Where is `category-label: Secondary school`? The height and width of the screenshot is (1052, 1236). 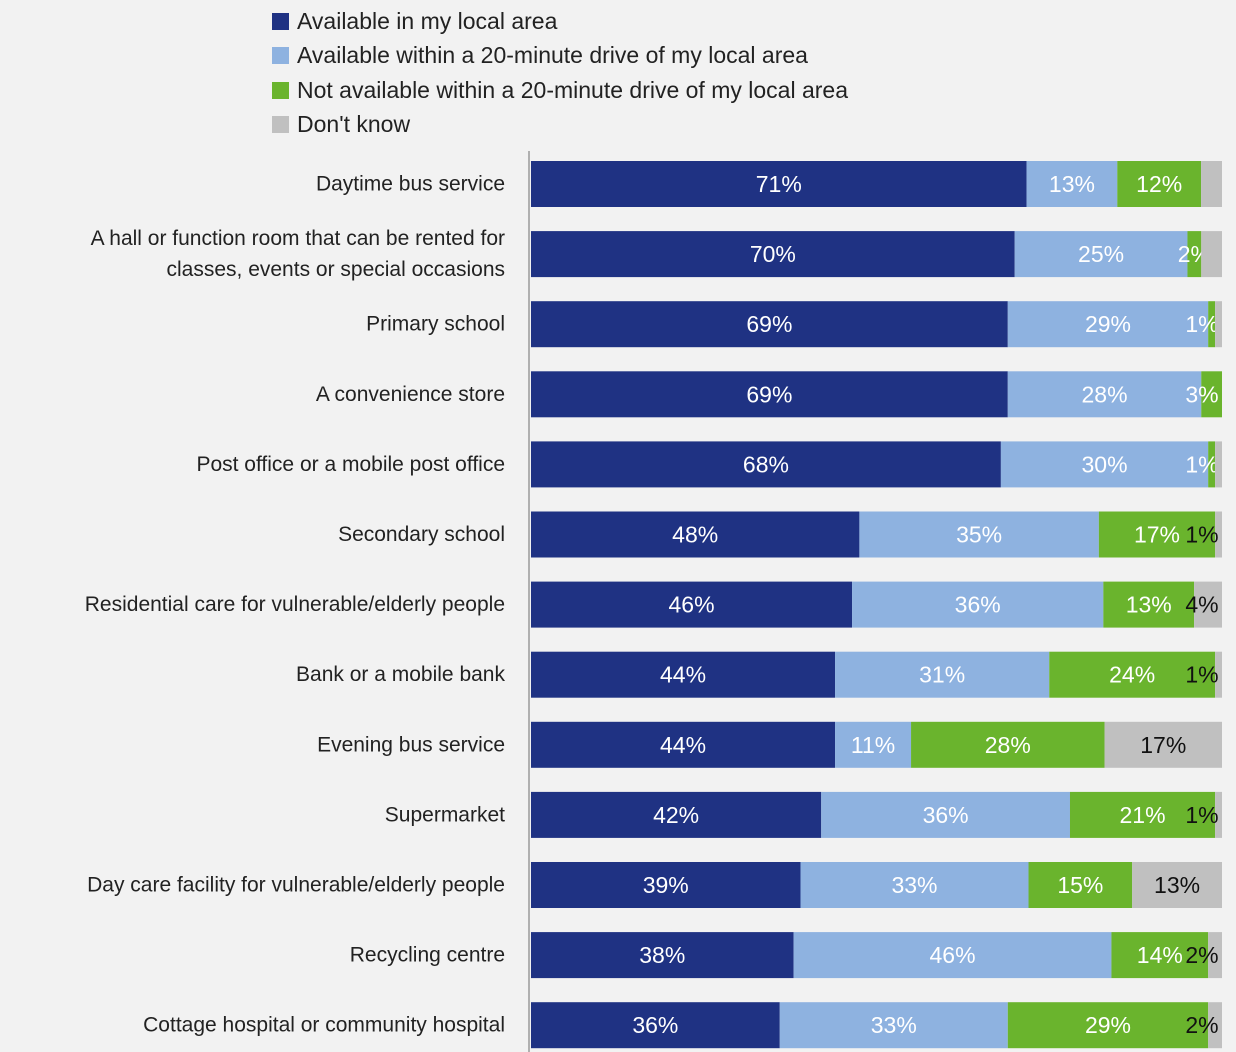
category-label: Secondary school is located at coordinates (421, 534).